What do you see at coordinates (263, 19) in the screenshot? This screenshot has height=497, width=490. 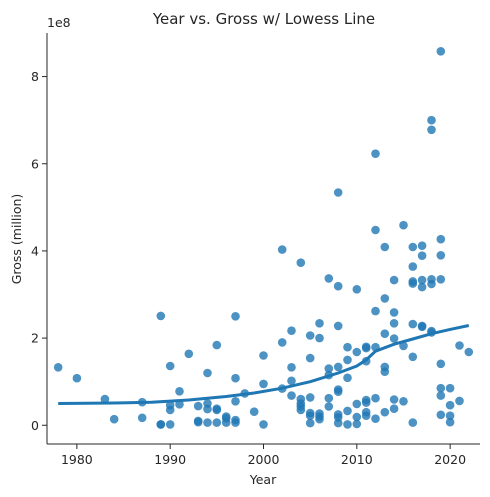 I see `chart-title: Year vs. Gross w/ Lowess Line` at bounding box center [263, 19].